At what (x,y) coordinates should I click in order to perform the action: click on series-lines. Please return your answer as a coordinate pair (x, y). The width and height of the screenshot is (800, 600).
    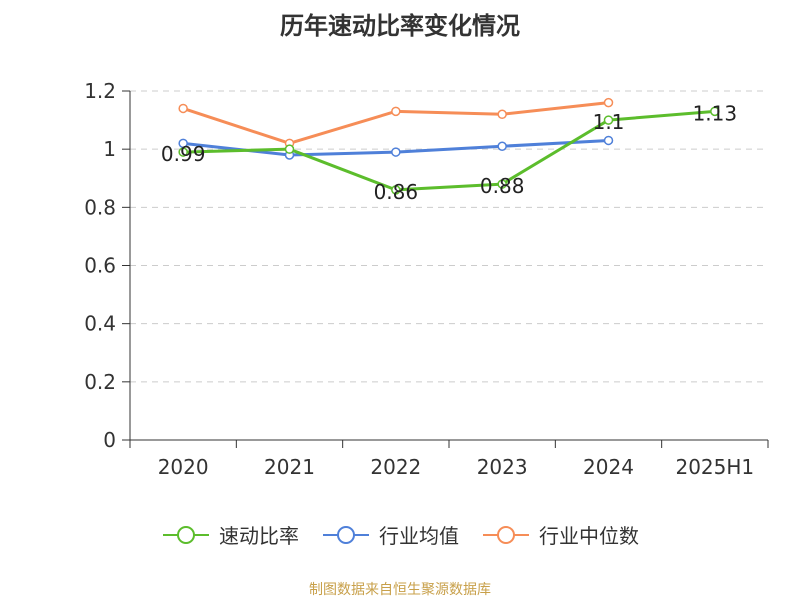
    Looking at the image, I should click on (449, 146).